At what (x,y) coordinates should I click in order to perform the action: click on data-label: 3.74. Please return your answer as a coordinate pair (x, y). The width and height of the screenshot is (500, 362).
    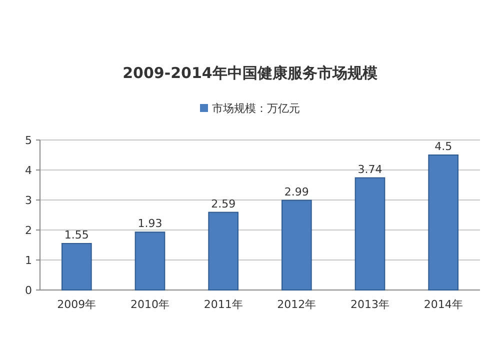
    Looking at the image, I should click on (370, 169).